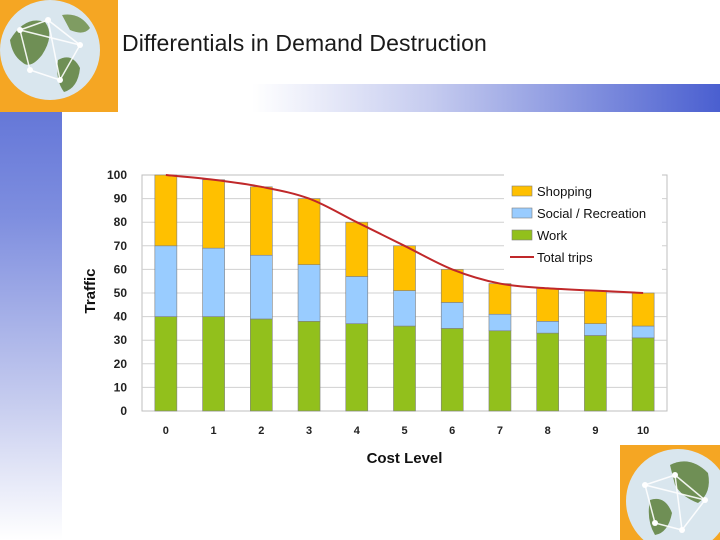  Describe the element at coordinates (121, 293) in the screenshot. I see `y-tick-label: 50` at that location.